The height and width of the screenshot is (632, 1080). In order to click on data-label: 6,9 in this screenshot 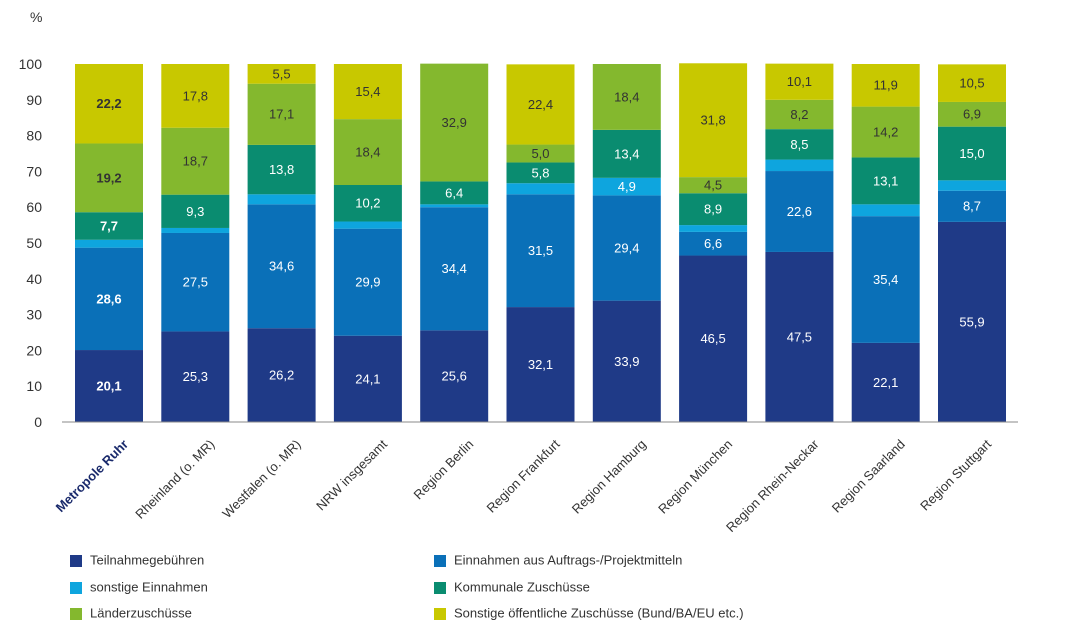, I will do `click(972, 114)`.